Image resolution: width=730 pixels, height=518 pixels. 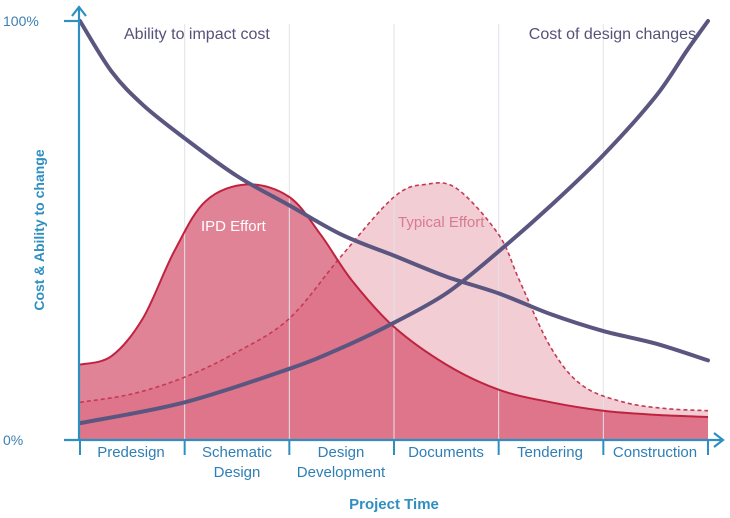 What do you see at coordinates (197, 34) in the screenshot?
I see `label-ability-to-impact-cost: Ability to impact cost` at bounding box center [197, 34].